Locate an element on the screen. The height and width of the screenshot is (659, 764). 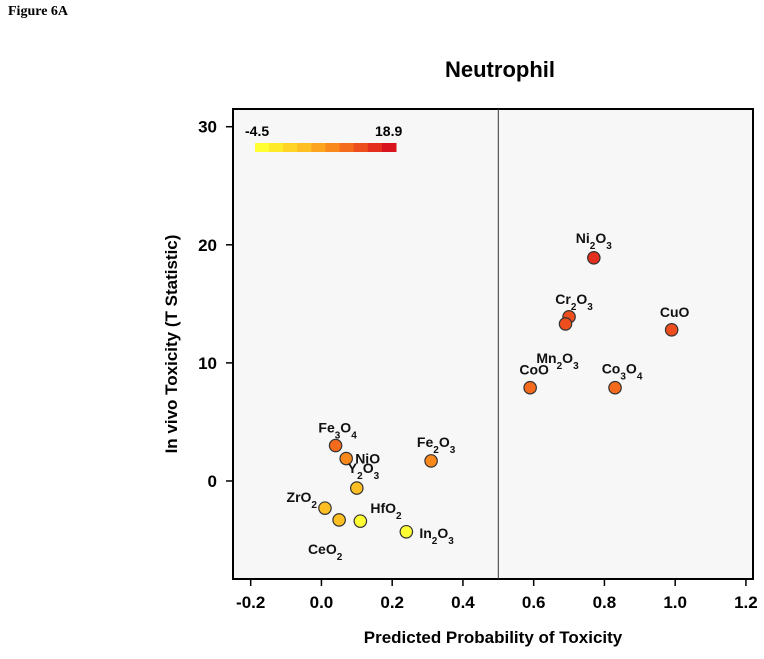
x-tick-label: 0.6 is located at coordinates (534, 602).